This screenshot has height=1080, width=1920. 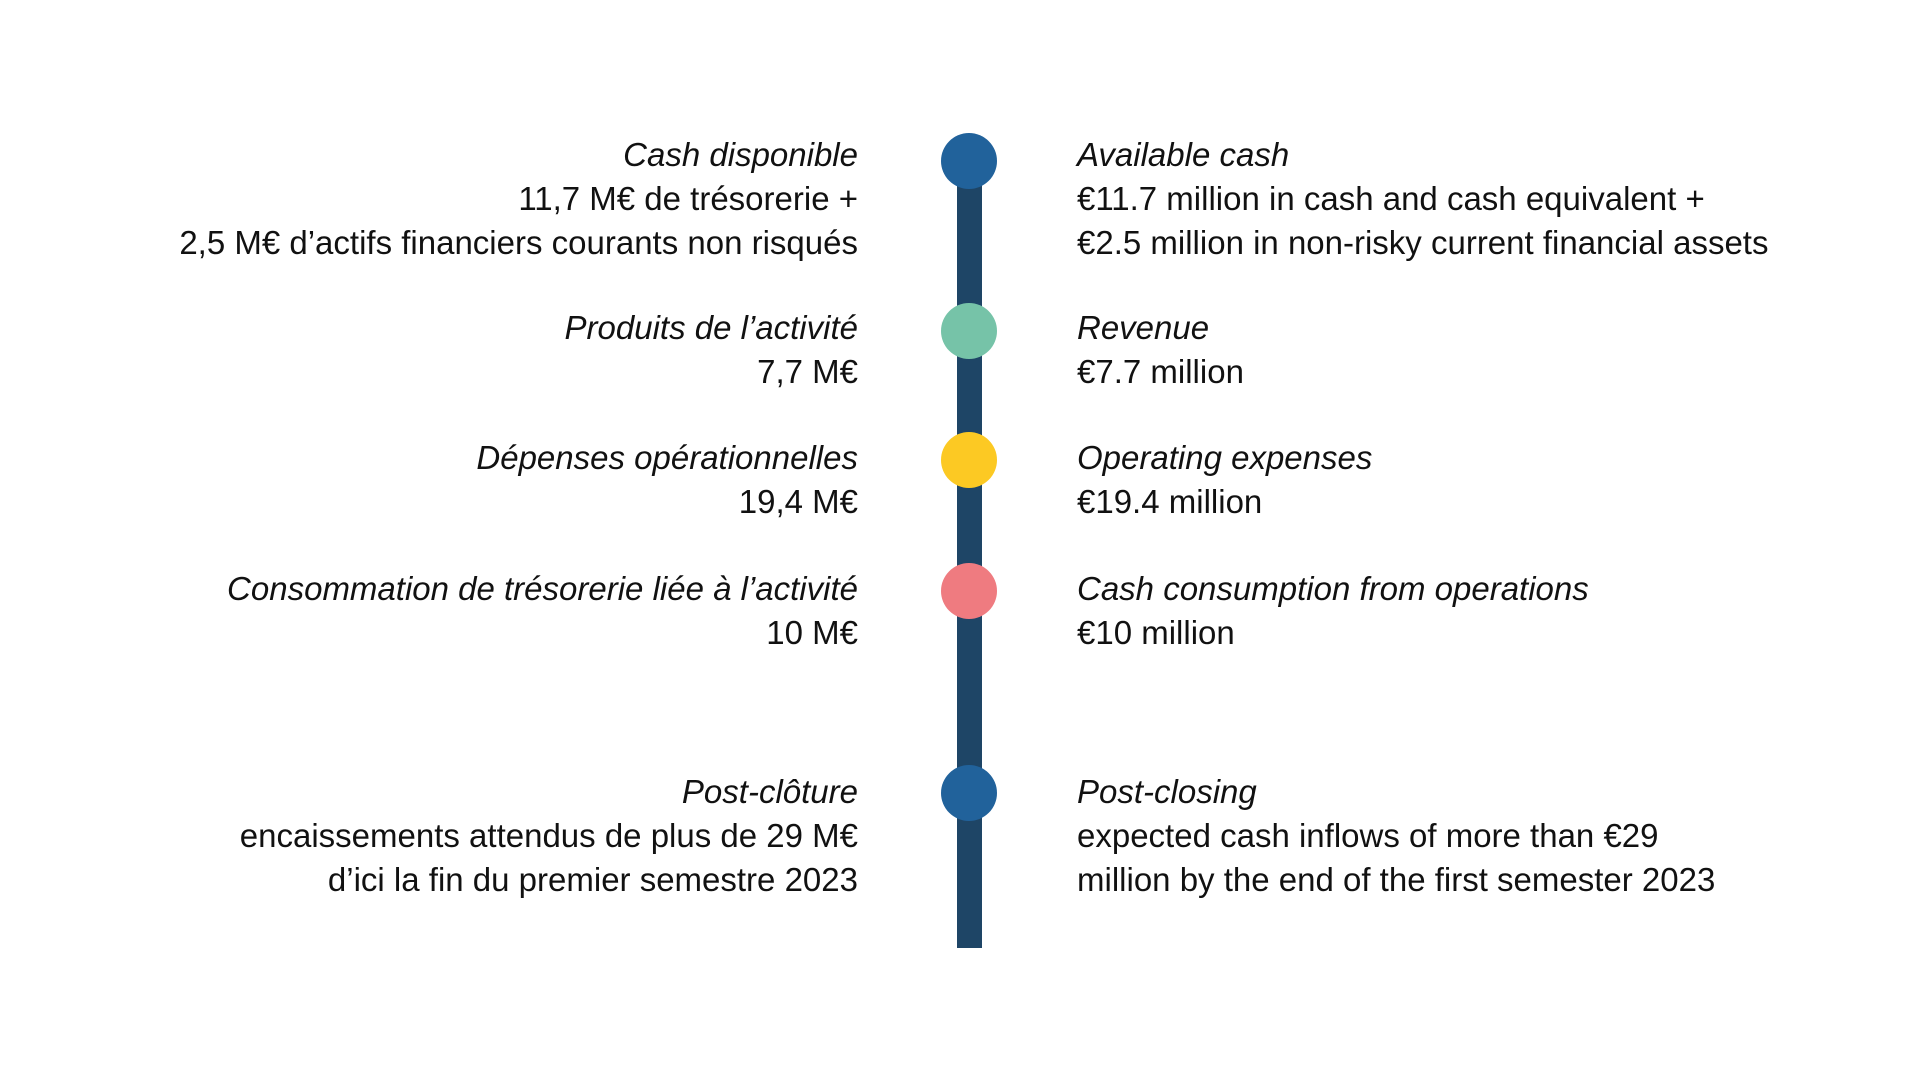 I want to click on en-line: €7.7 million, so click(x=1160, y=371).